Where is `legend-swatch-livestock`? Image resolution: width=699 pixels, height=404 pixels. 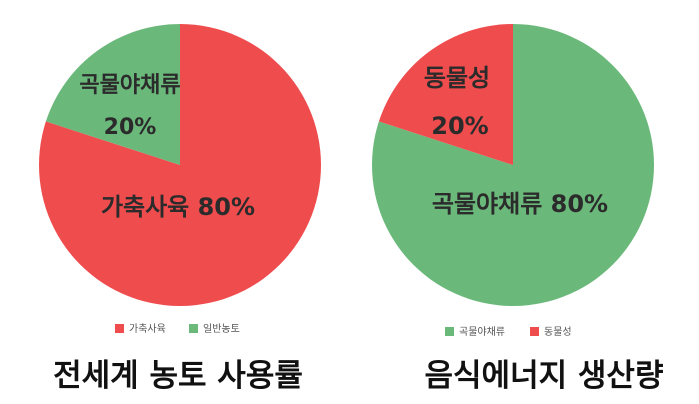 legend-swatch-livestock is located at coordinates (119, 328).